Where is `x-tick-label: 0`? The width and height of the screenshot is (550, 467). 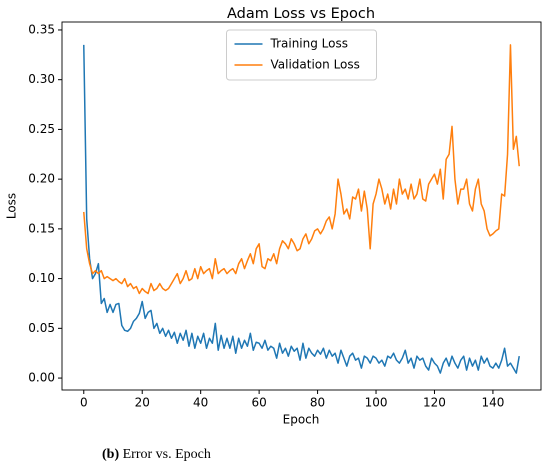 x-tick-label: 0 is located at coordinates (84, 403).